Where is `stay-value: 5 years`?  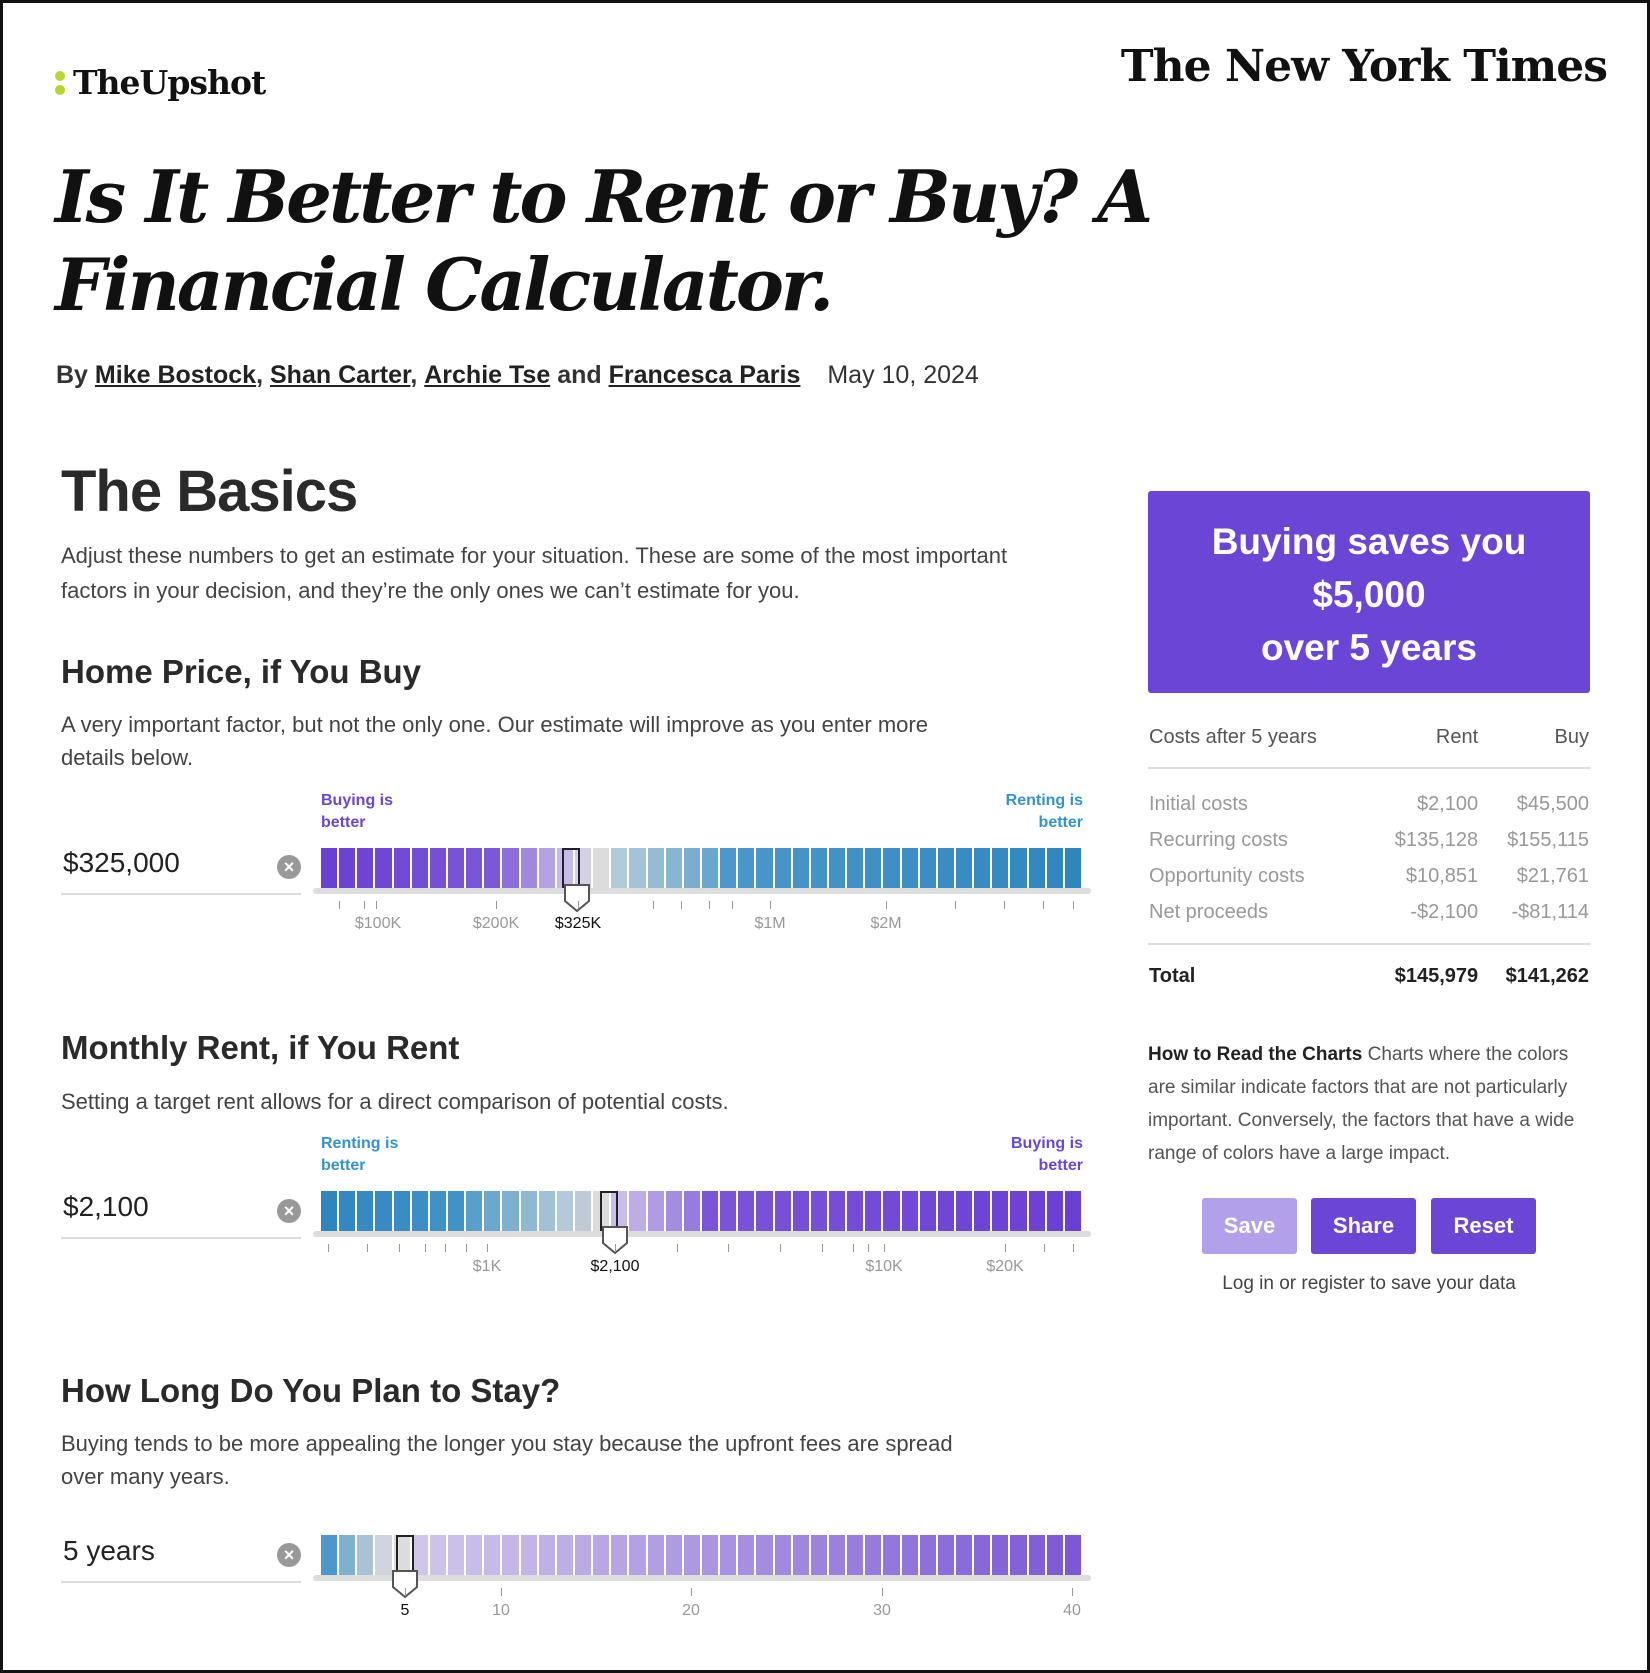
stay-value: 5 years is located at coordinates (109, 1550).